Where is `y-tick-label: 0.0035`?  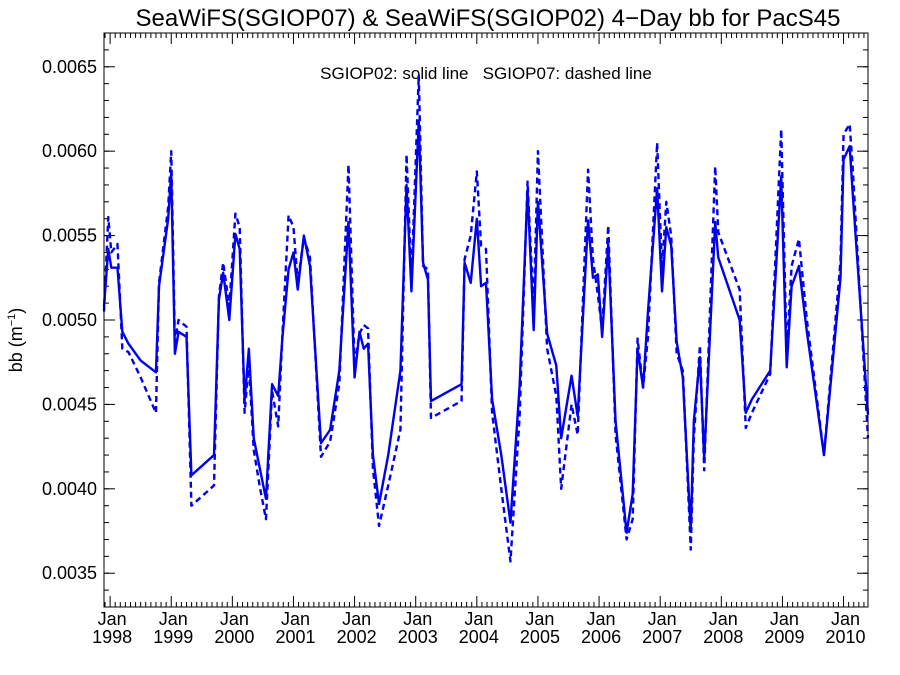
y-tick-label: 0.0035 is located at coordinates (69, 573).